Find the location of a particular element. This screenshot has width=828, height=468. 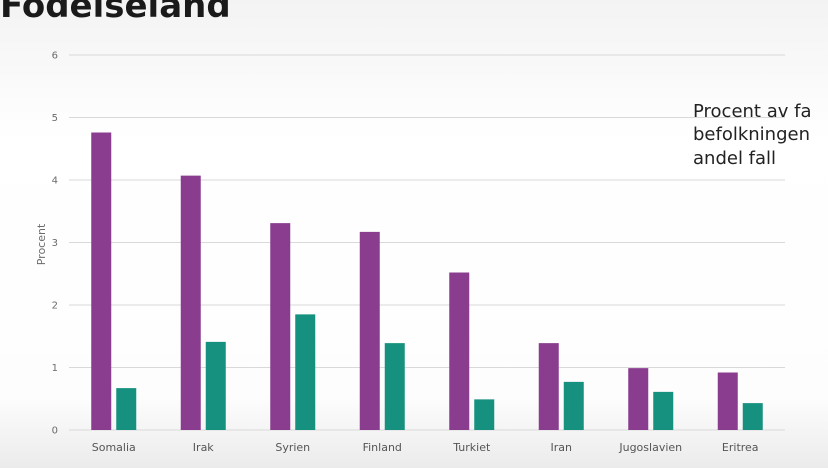

x-category-label: Iran is located at coordinates (562, 447).